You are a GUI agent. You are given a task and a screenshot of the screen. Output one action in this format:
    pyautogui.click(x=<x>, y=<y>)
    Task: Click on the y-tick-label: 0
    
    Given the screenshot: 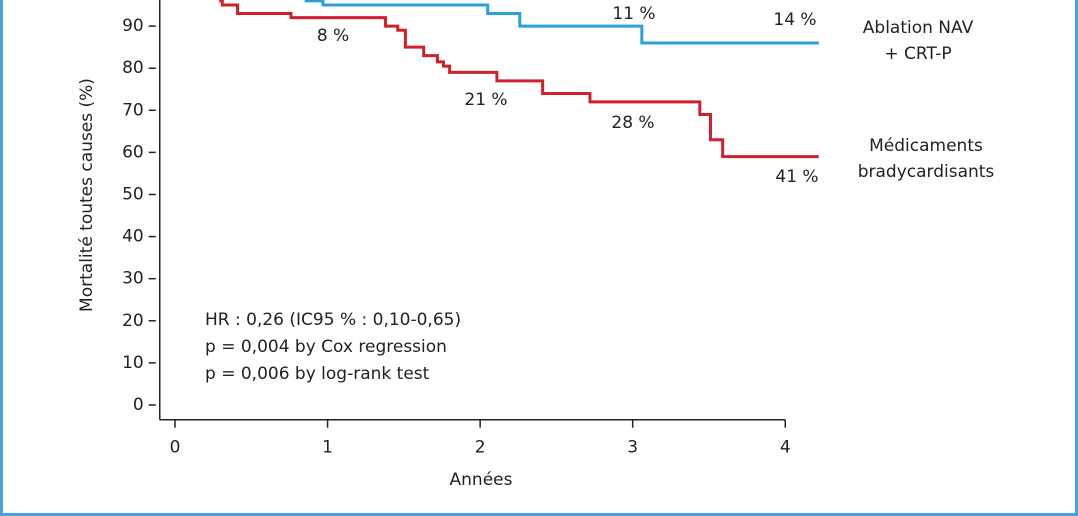 What is the action you would take?
    pyautogui.click(x=138, y=405)
    